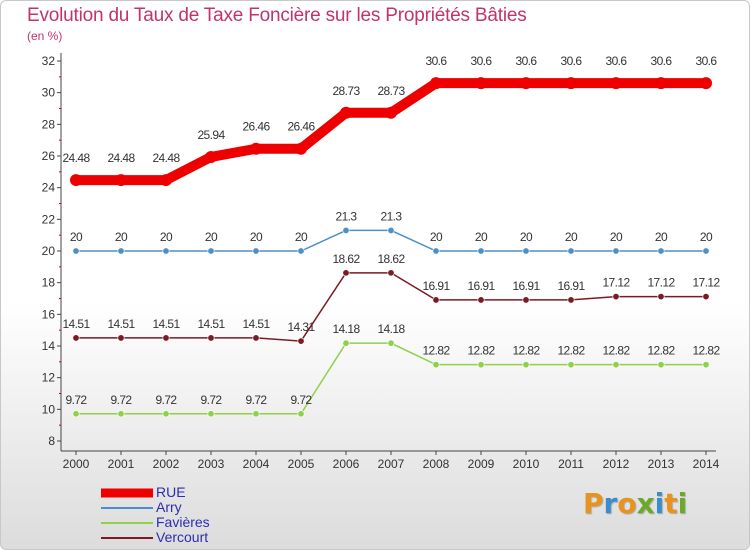  What do you see at coordinates (49, 251) in the screenshot?
I see `y-tick-label: 20` at bounding box center [49, 251].